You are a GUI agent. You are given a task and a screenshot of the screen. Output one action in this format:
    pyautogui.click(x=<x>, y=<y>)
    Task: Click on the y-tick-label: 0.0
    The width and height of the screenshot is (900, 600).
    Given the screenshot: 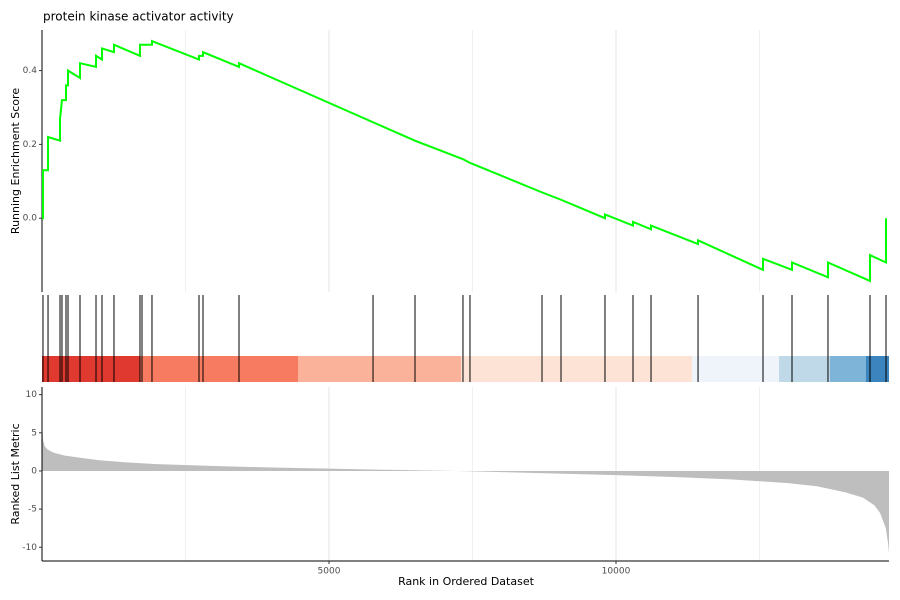 What is the action you would take?
    pyautogui.click(x=30, y=219)
    